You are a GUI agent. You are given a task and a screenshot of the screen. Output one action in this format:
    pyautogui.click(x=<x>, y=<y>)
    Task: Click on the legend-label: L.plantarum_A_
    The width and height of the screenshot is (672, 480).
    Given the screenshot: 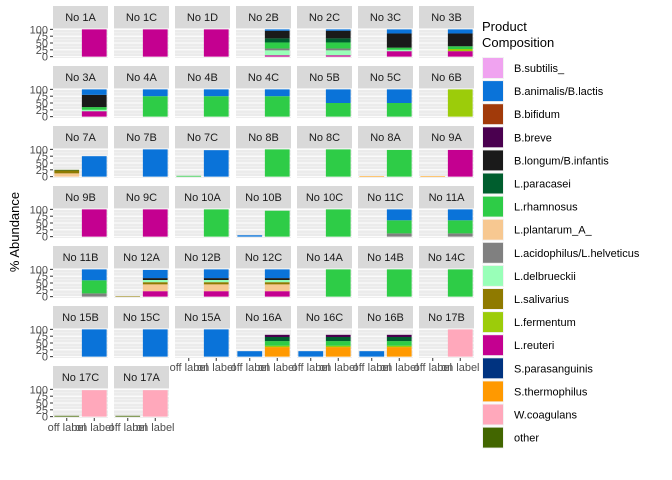 What is the action you would take?
    pyautogui.click(x=553, y=231)
    